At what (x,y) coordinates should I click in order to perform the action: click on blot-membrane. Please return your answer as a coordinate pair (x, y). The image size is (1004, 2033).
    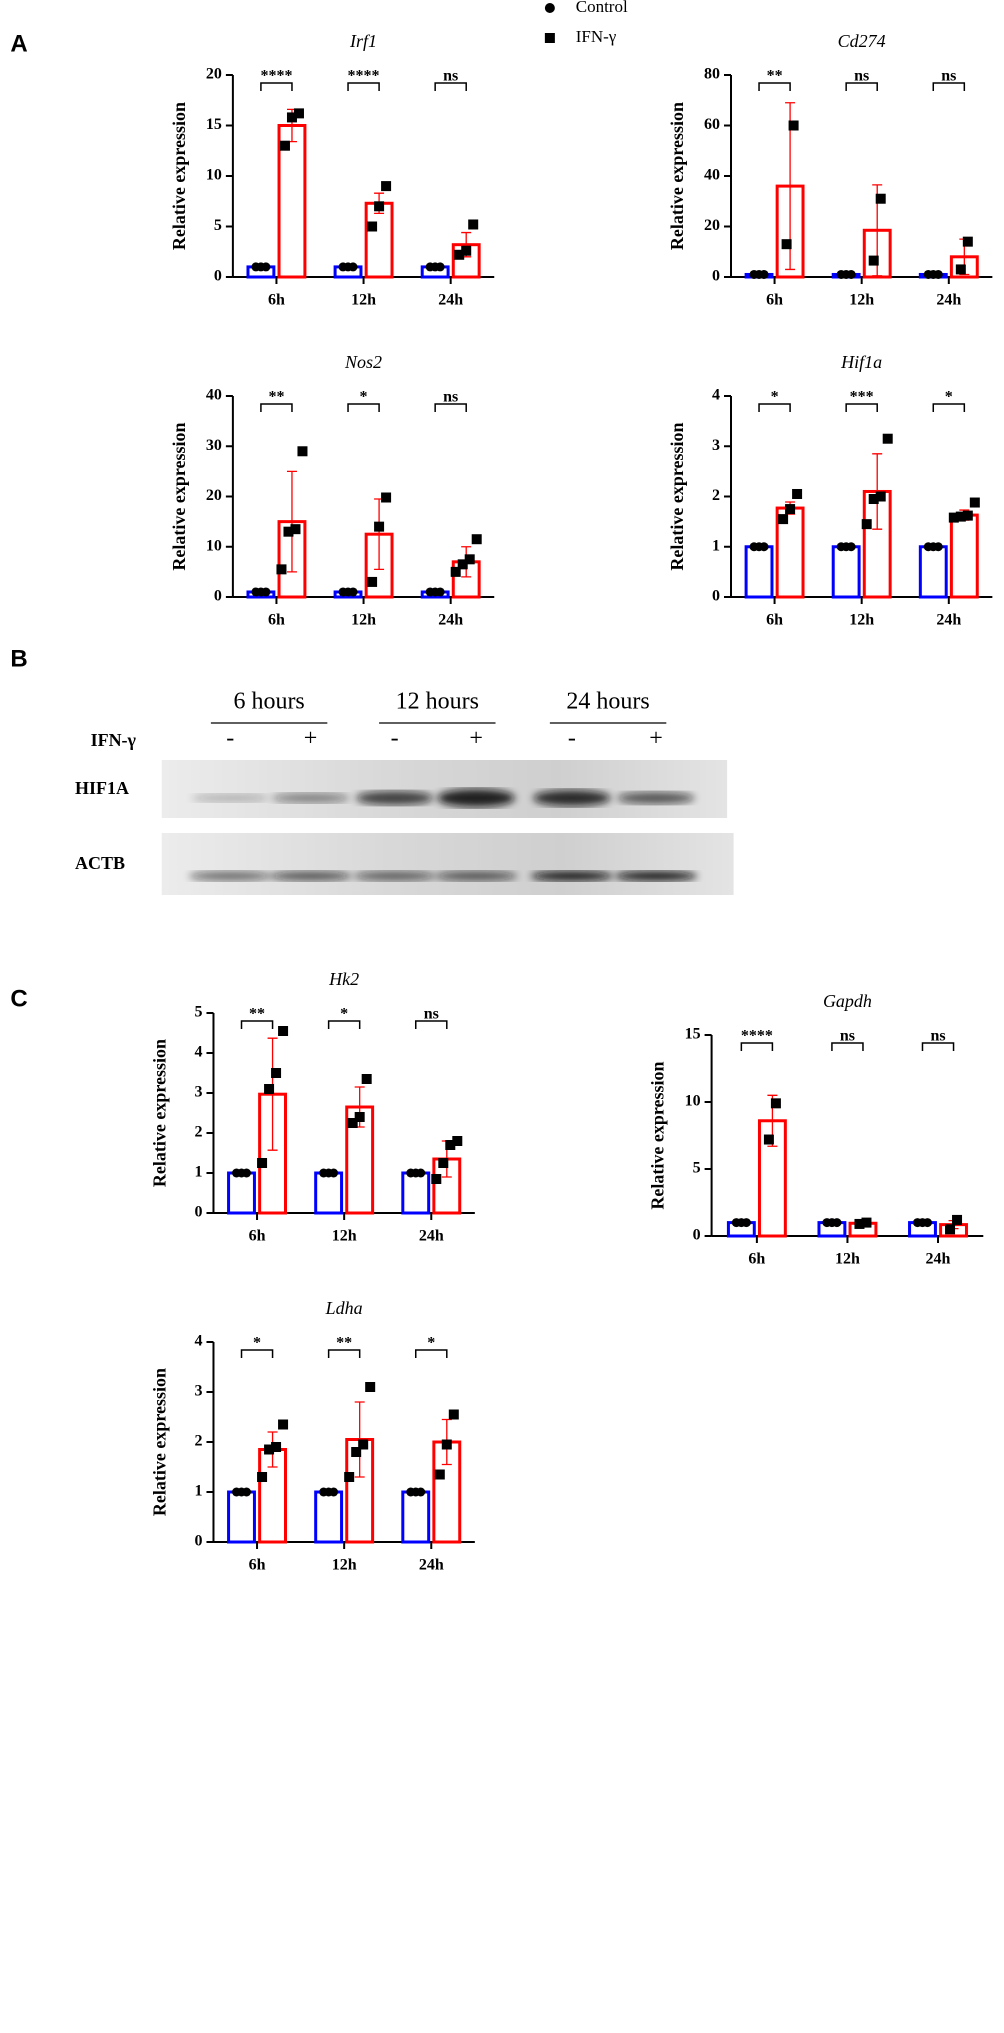
    Looking at the image, I should click on (444, 789).